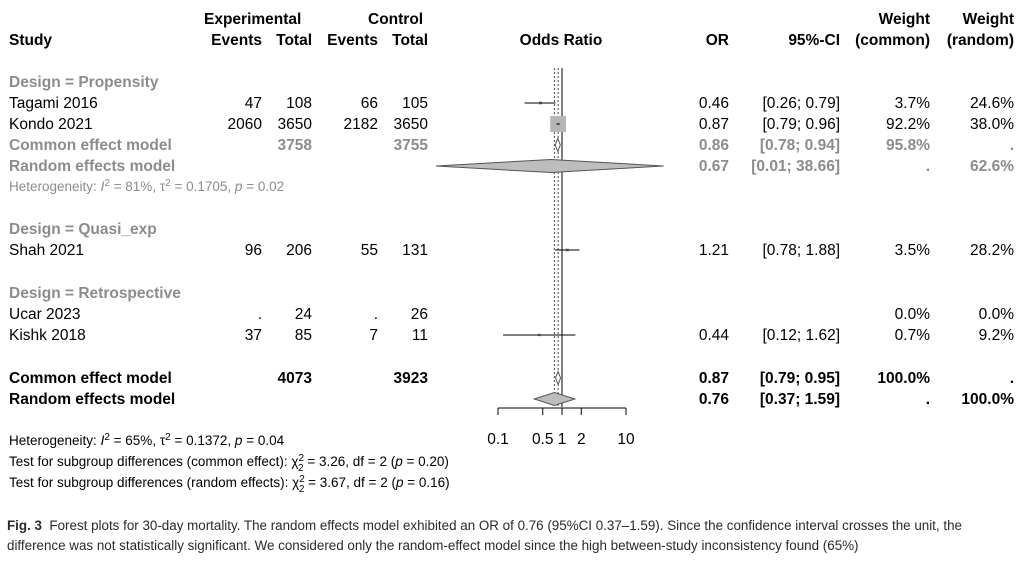 The image size is (1024, 586). I want to click on subgroup-common-label: Common effect model, so click(90, 145).